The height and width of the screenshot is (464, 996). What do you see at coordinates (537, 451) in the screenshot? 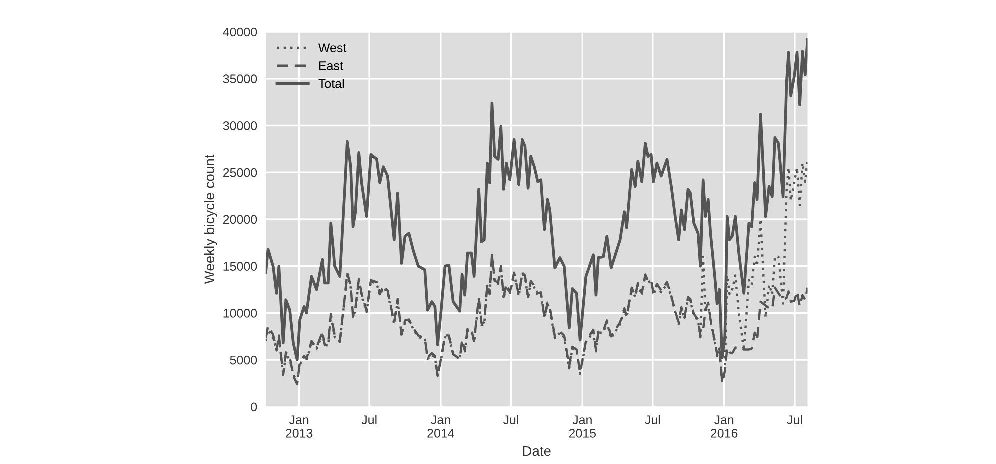
I see `x-axis-title: Date` at bounding box center [537, 451].